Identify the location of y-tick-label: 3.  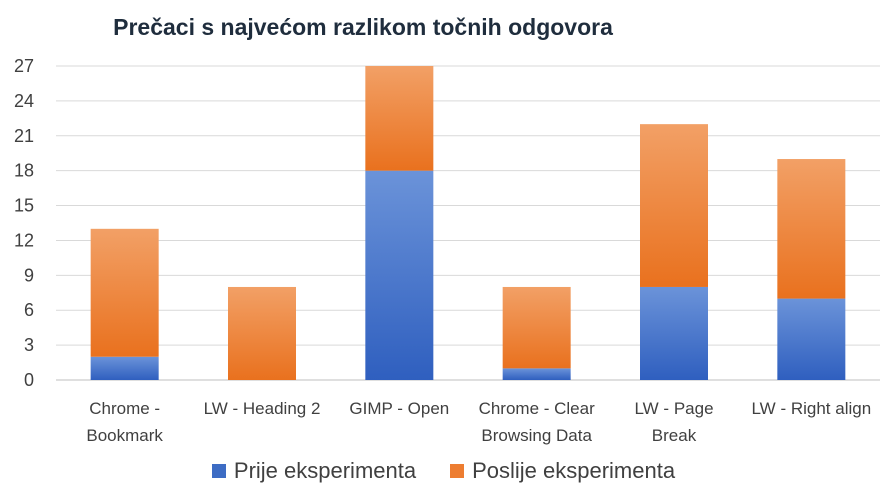
(29, 345).